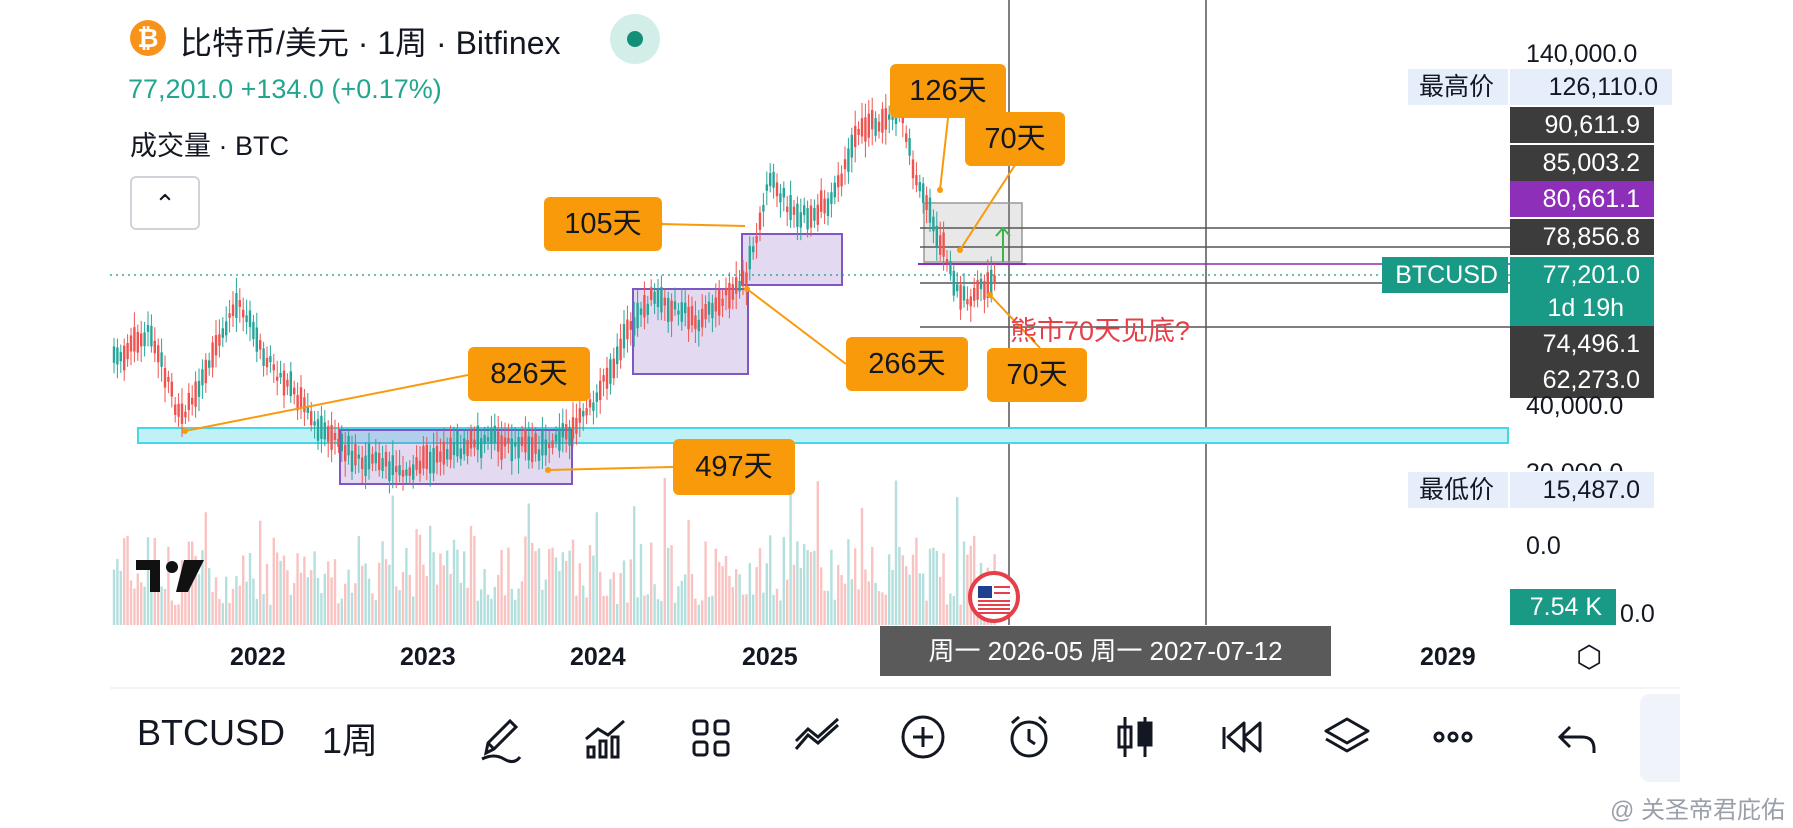 The image size is (1793, 828). Describe the element at coordinates (1582, 380) in the screenshot. I see `level-62273: 62,273.0` at that location.